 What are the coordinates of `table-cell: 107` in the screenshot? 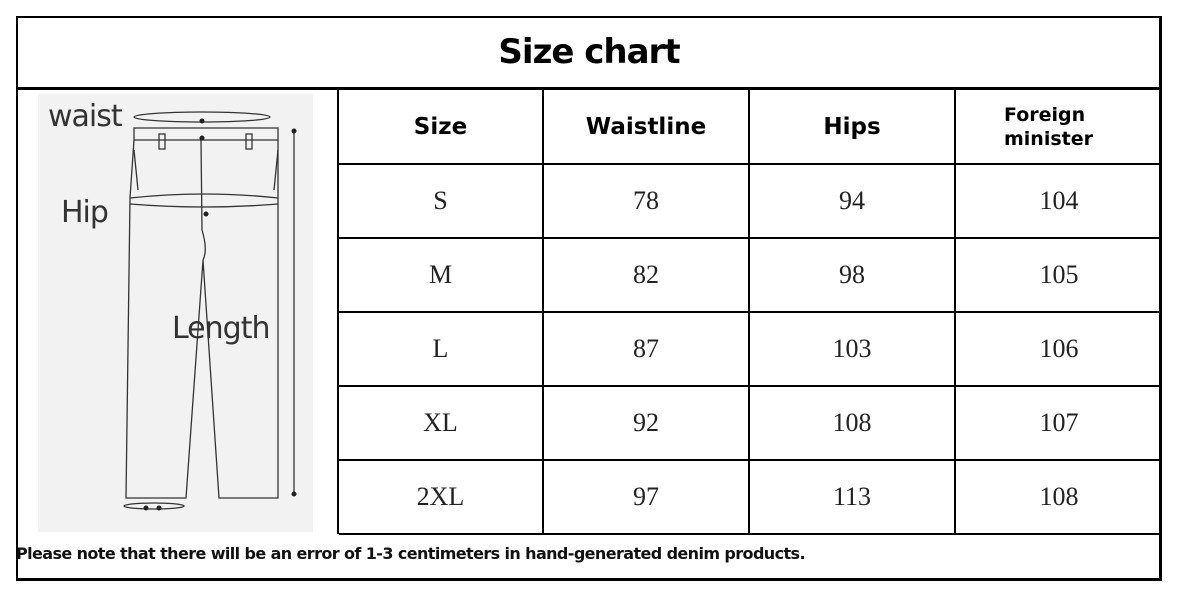 It's located at (1059, 424).